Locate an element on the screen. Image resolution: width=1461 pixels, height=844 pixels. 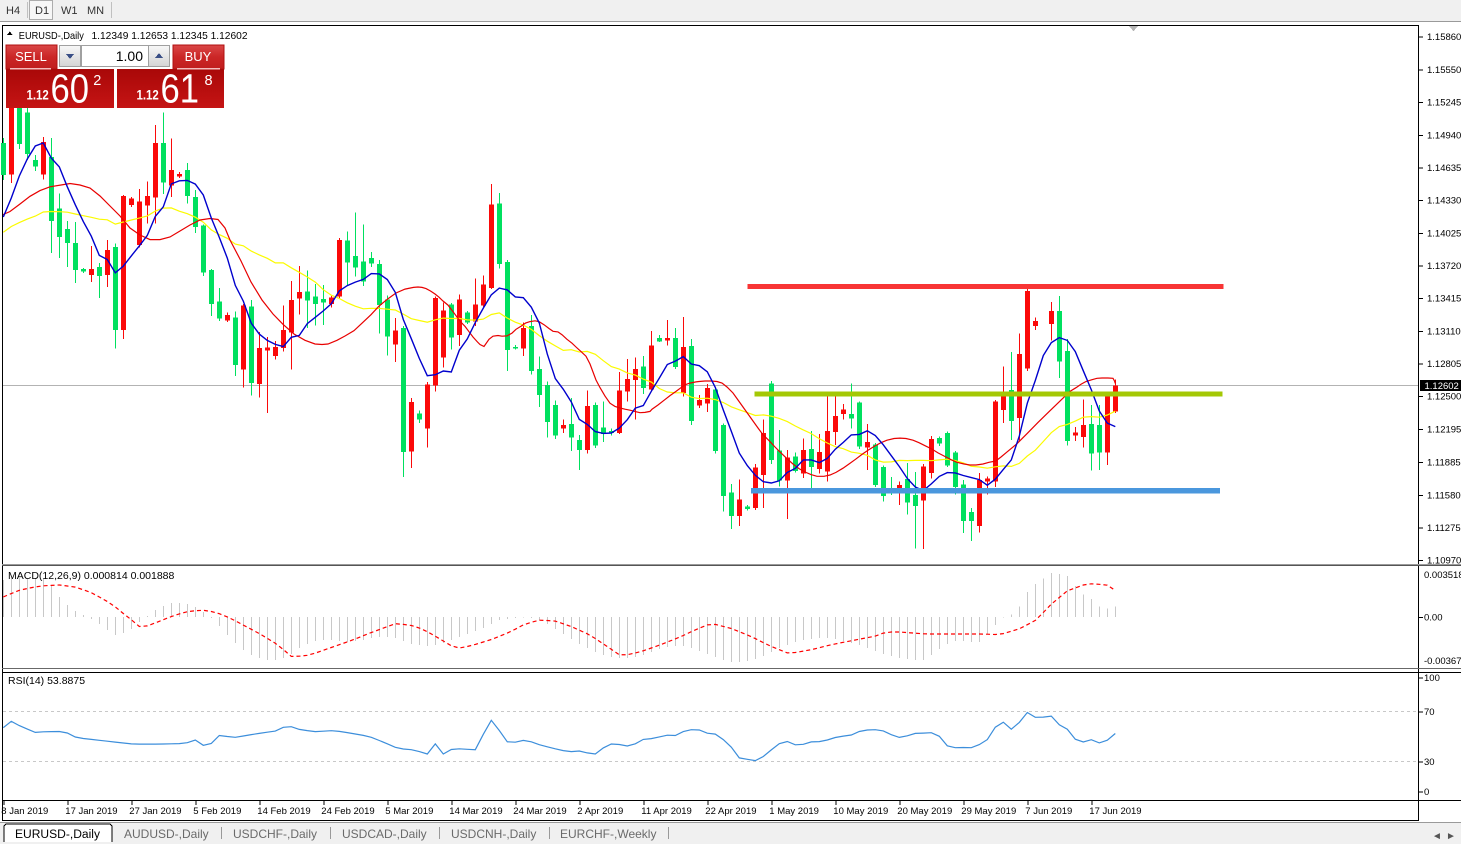
svg-text: 14 Feb 2019 is located at coordinates (283, 811).